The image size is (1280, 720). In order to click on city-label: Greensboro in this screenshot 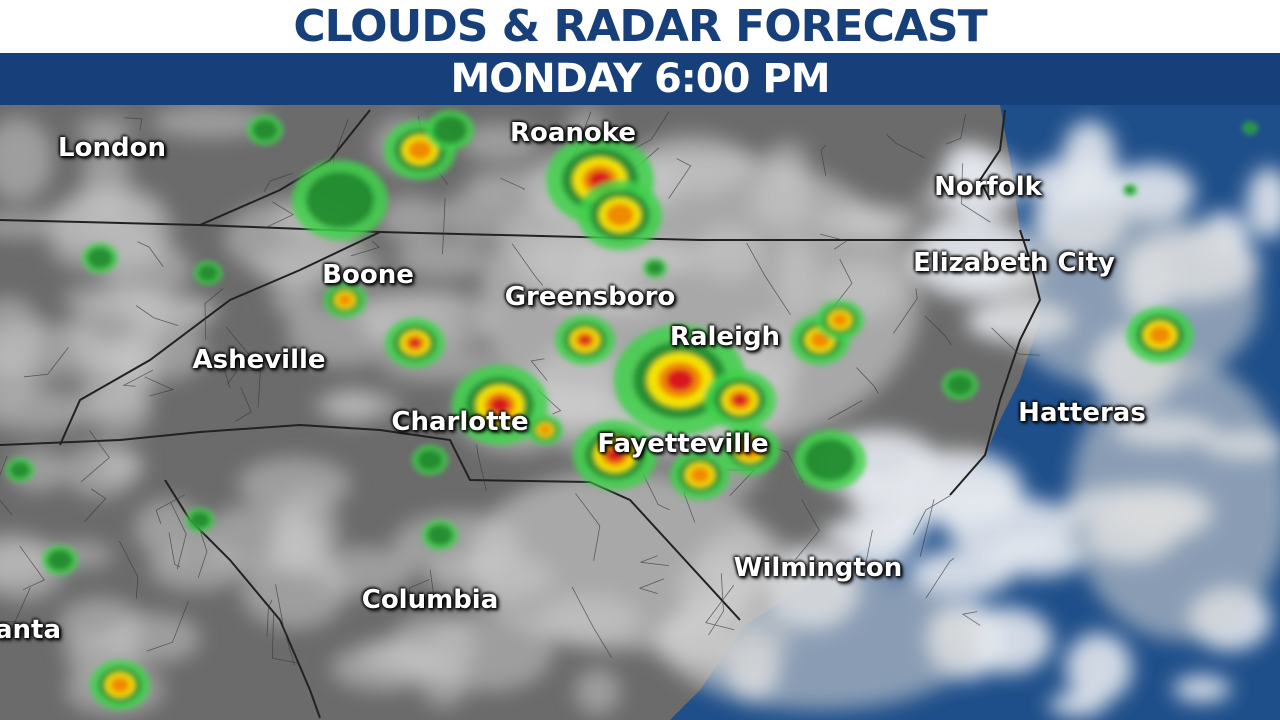, I will do `click(590, 297)`.